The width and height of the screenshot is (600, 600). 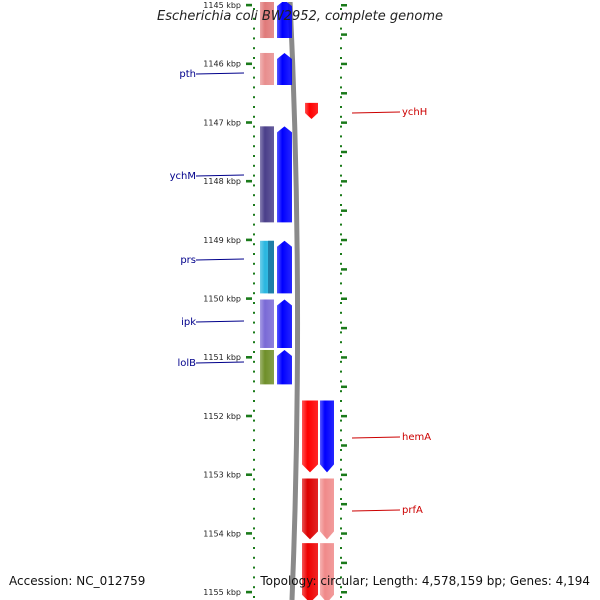 What do you see at coordinates (414, 112) in the screenshot?
I see `gene-label-ychH: ychH` at bounding box center [414, 112].